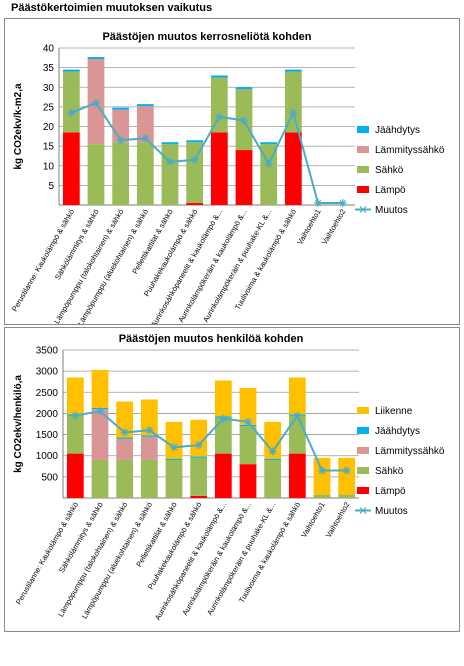 This screenshot has width=464, height=666. What do you see at coordinates (363, 510) in the screenshot?
I see `person-chart-legend-marker` at bounding box center [363, 510].